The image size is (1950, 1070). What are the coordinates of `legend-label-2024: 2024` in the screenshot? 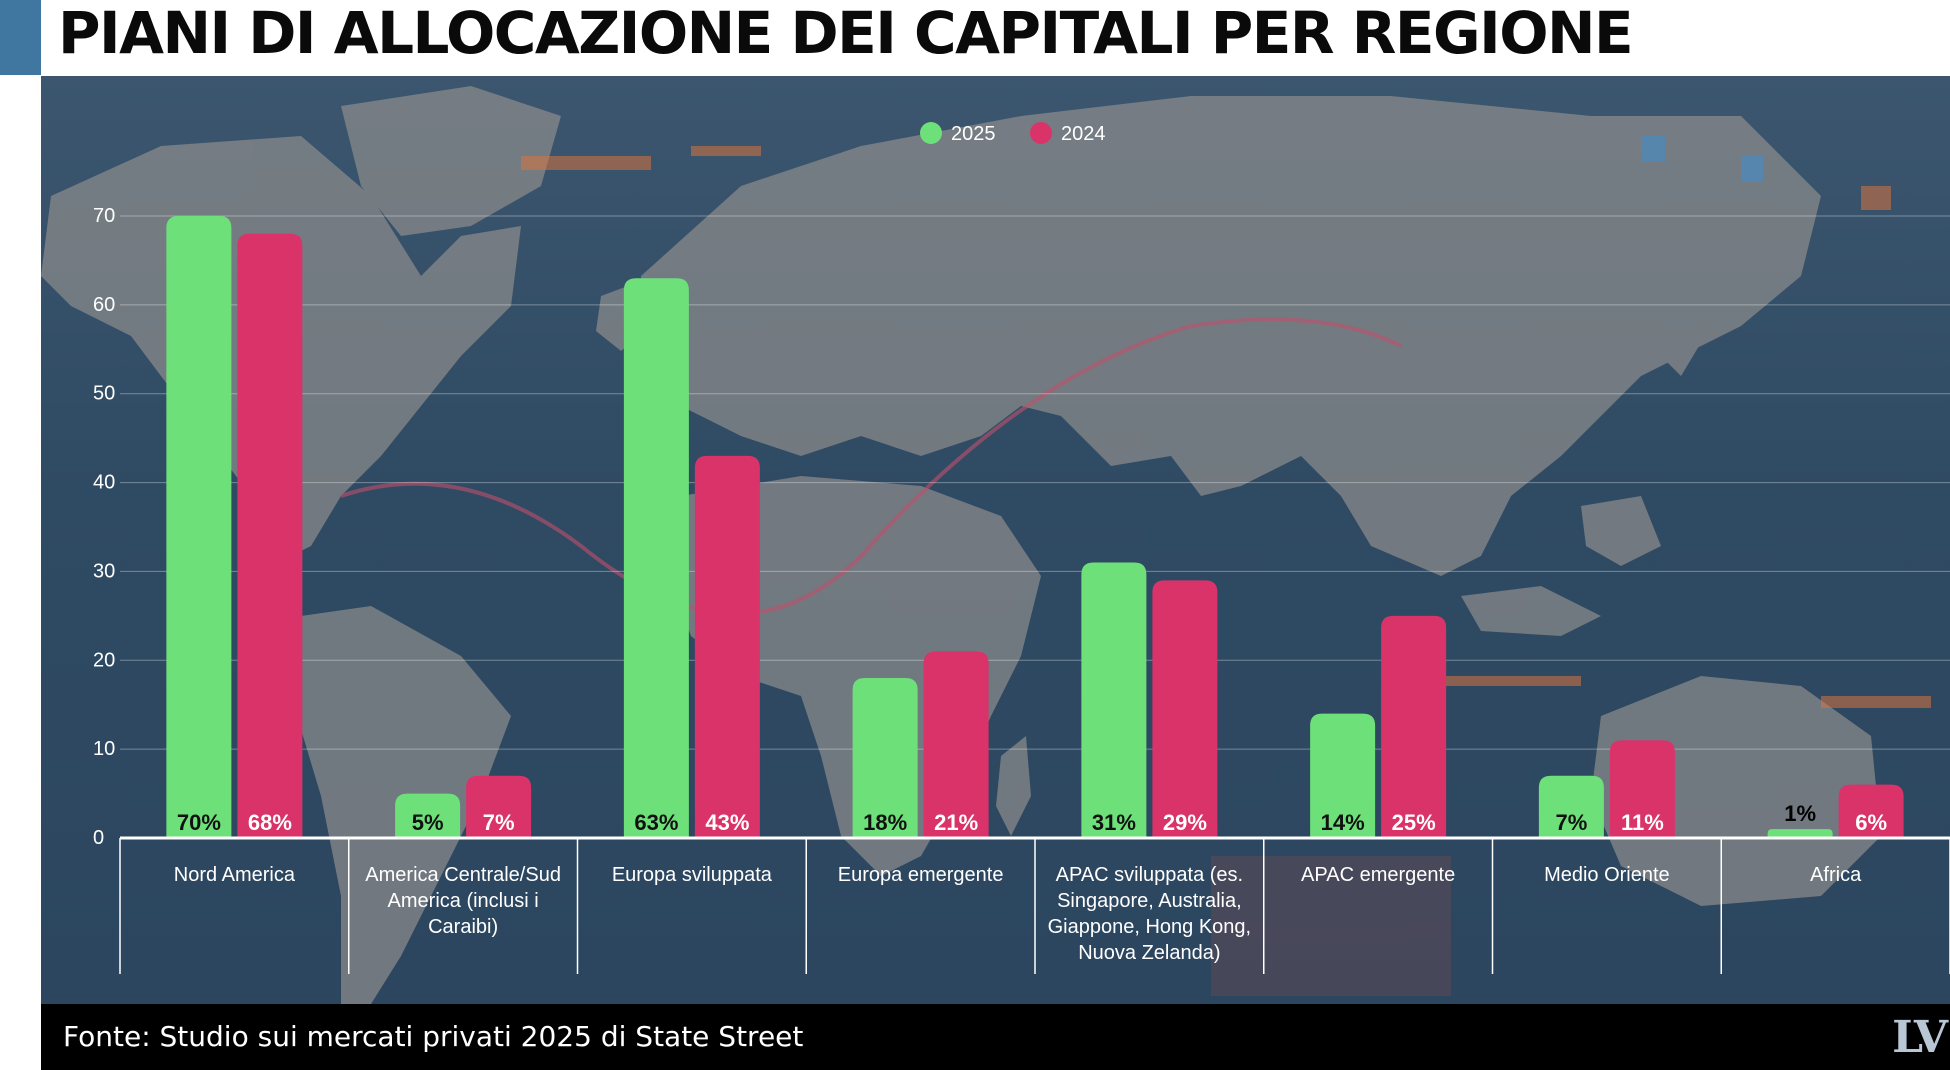 It's located at (1083, 134).